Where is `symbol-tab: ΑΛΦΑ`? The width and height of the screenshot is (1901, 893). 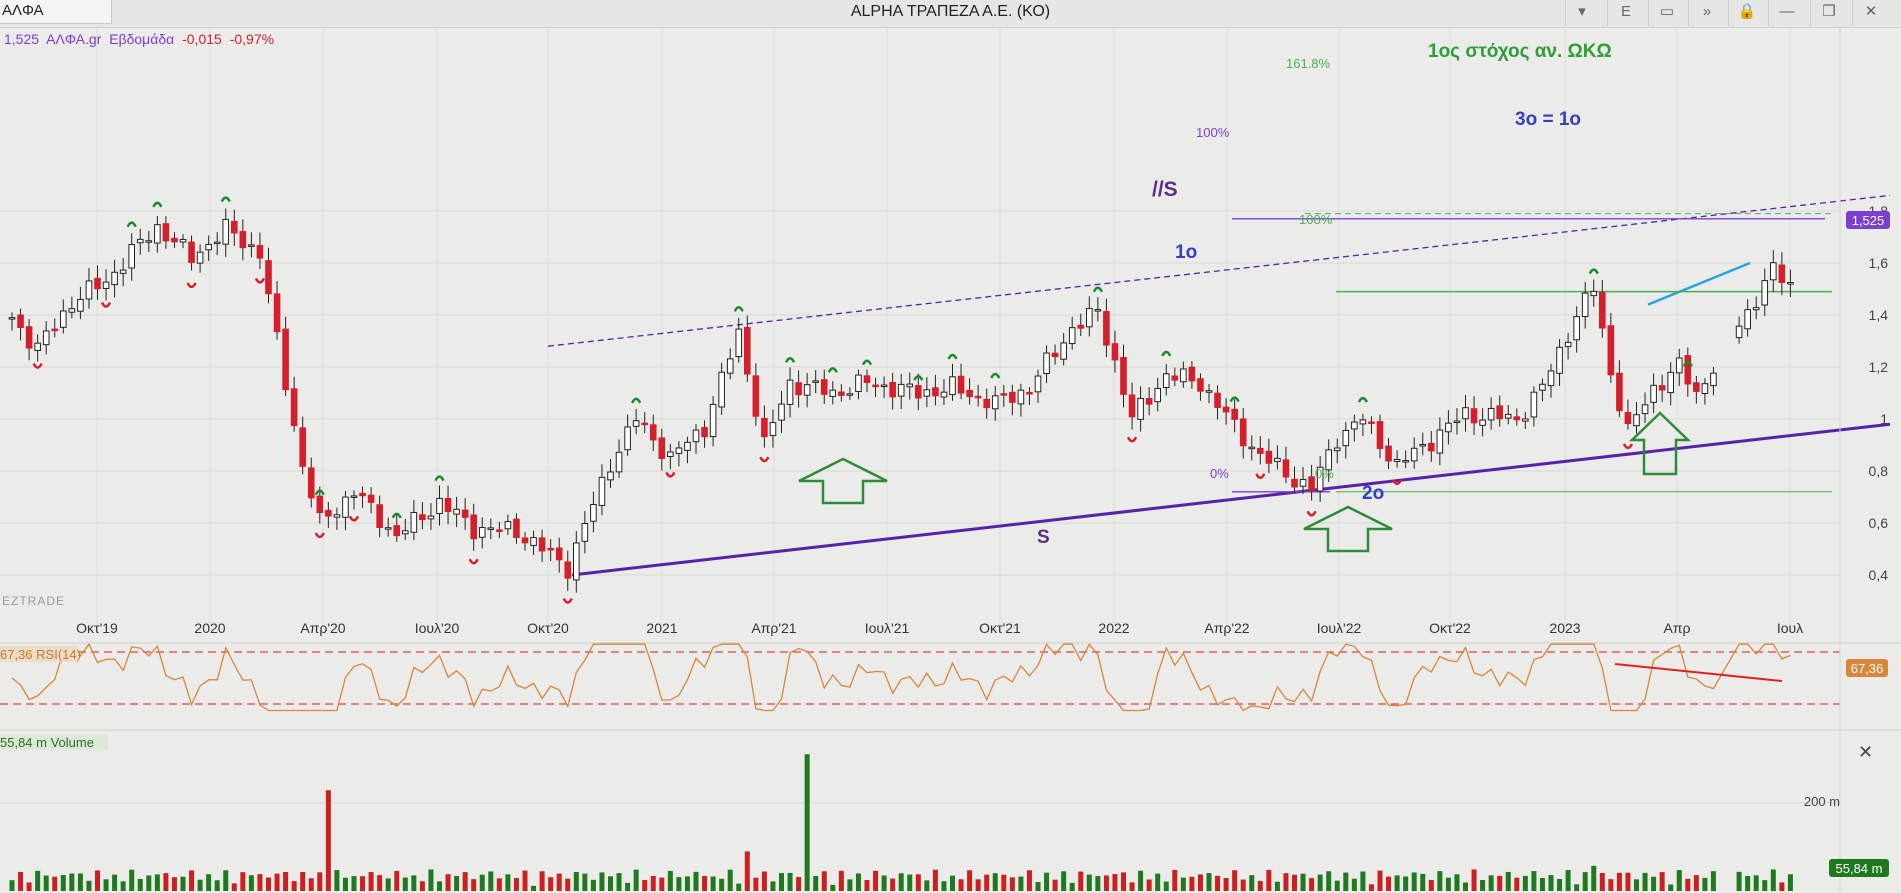
symbol-tab: ΑΛΦΑ is located at coordinates (56, 12).